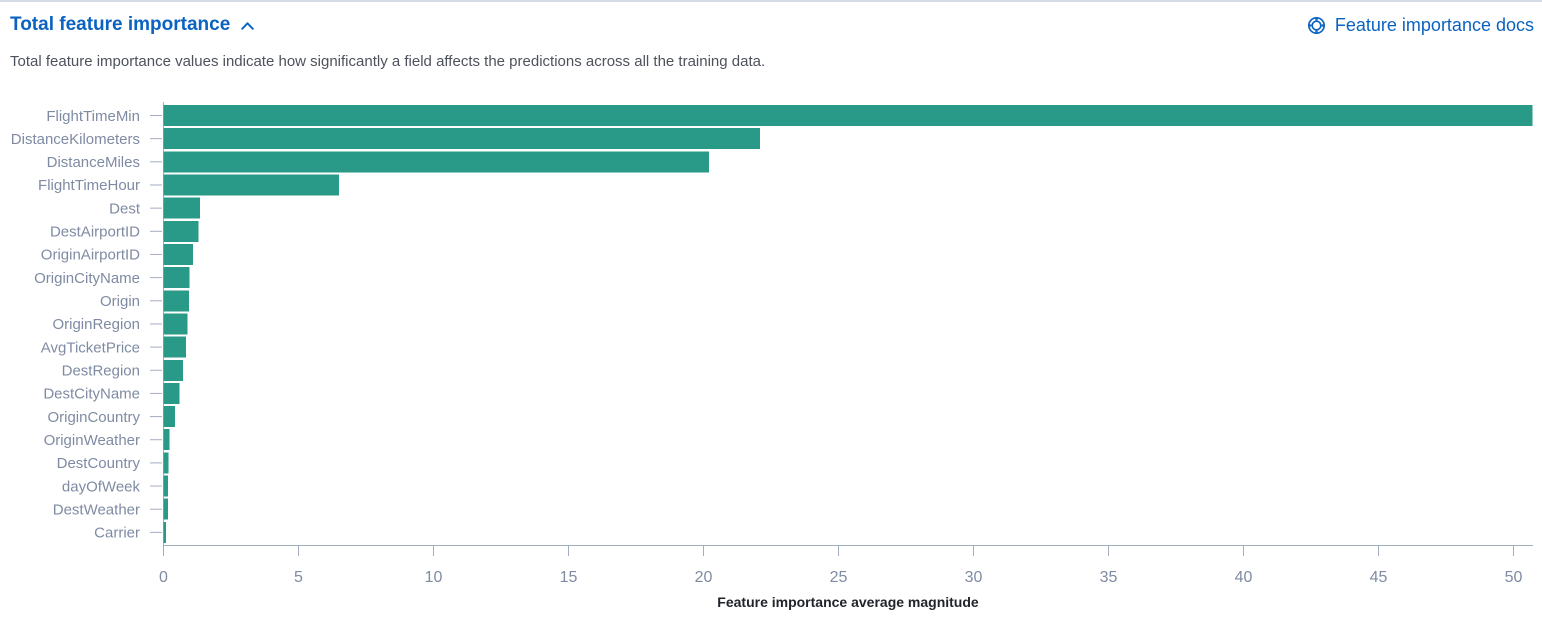 This screenshot has height=618, width=1542. Describe the element at coordinates (298, 577) in the screenshot. I see `x-tick-label: 5` at that location.